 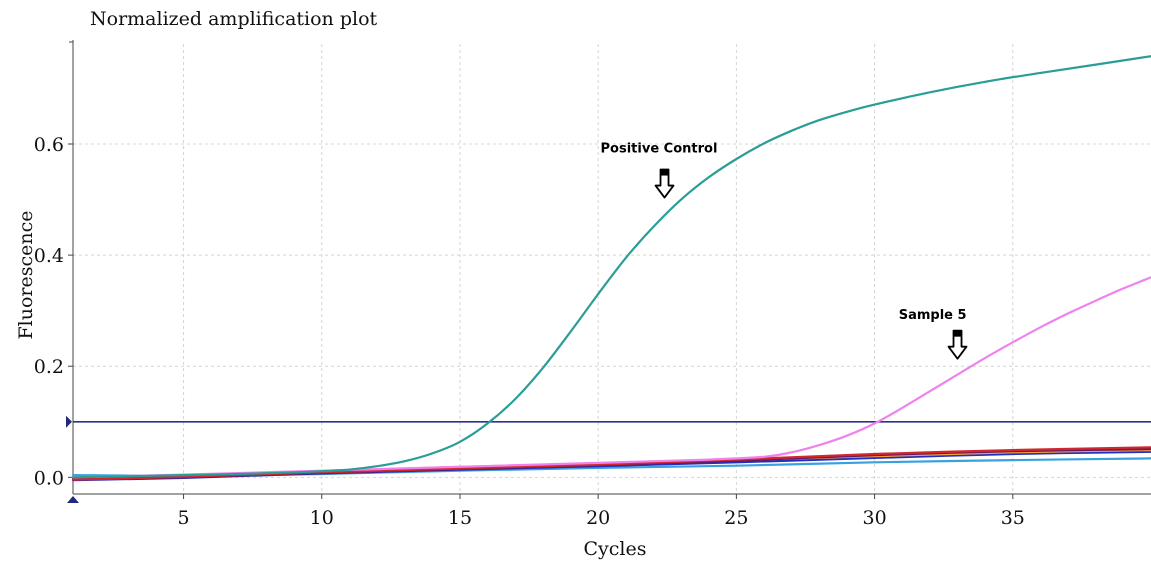 I want to click on y-tick-label: 0.6, so click(x=49, y=145).